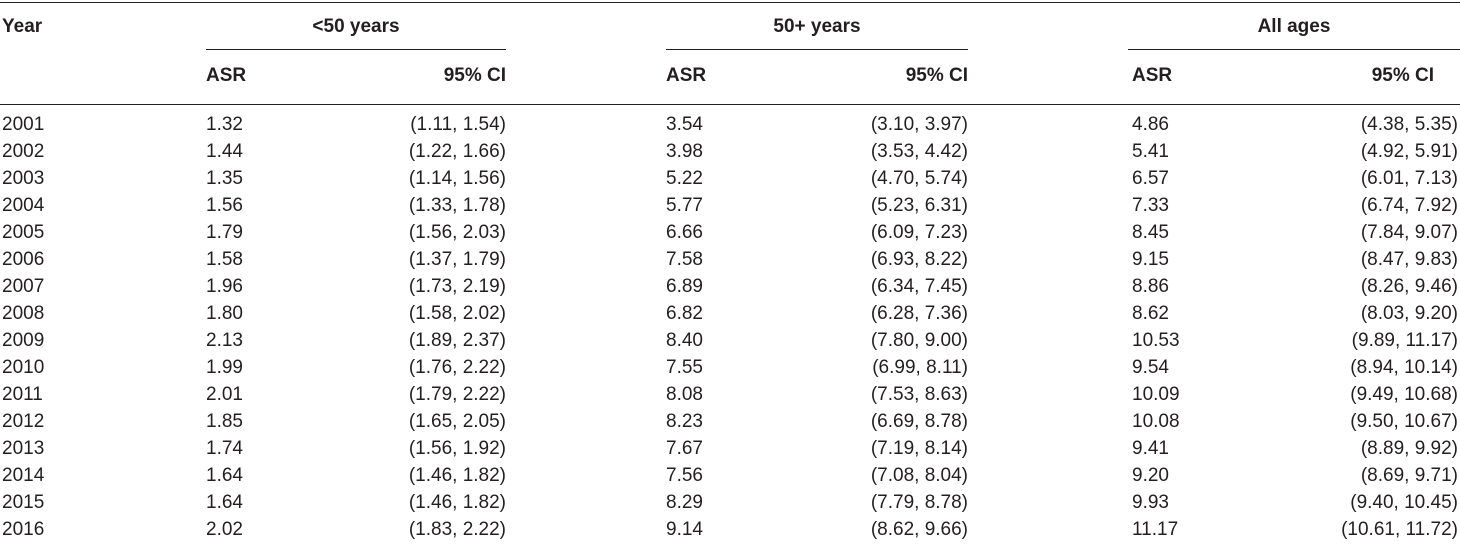  I want to click on asr-header-under-50: ASR, so click(226, 75).